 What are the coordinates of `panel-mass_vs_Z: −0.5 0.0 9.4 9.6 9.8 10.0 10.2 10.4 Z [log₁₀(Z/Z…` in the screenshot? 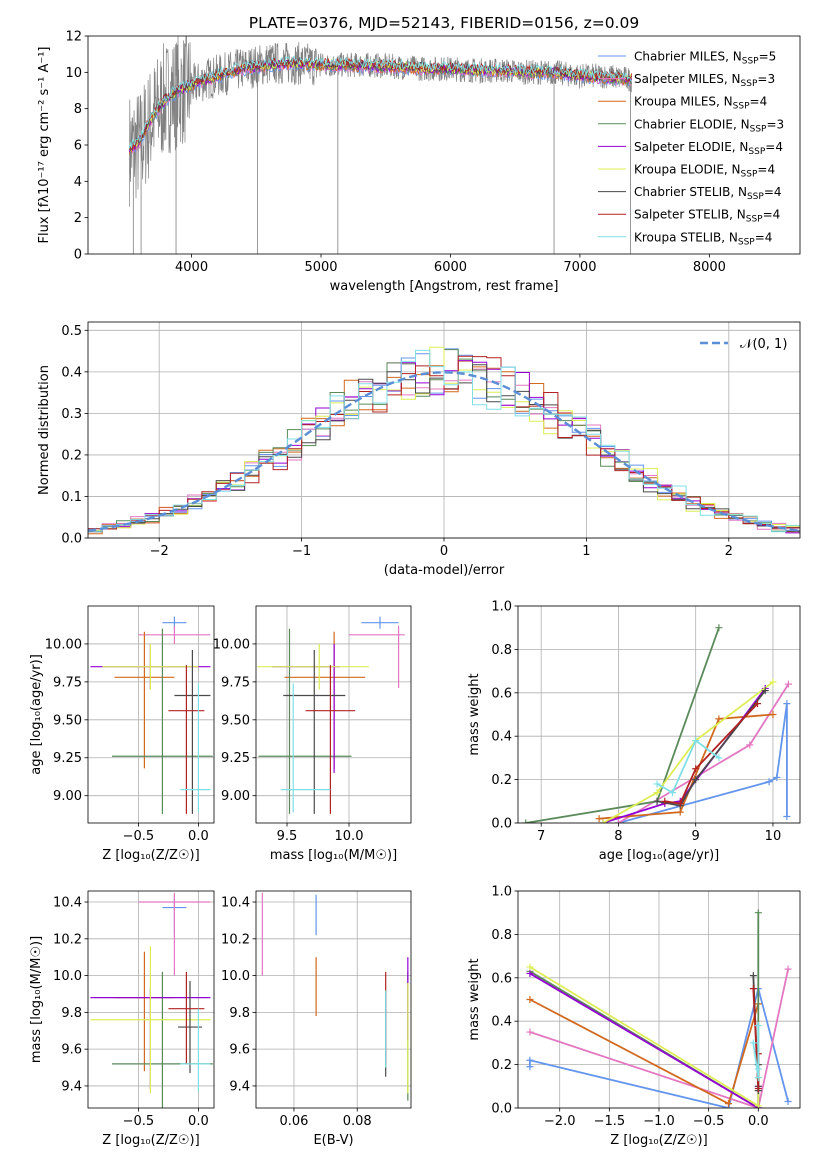 It's located at (122, 1019).